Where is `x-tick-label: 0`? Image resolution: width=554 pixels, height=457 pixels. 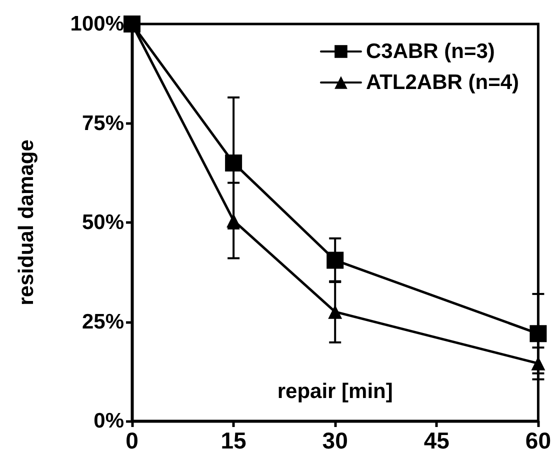
x-tick-label: 0 is located at coordinates (132, 441).